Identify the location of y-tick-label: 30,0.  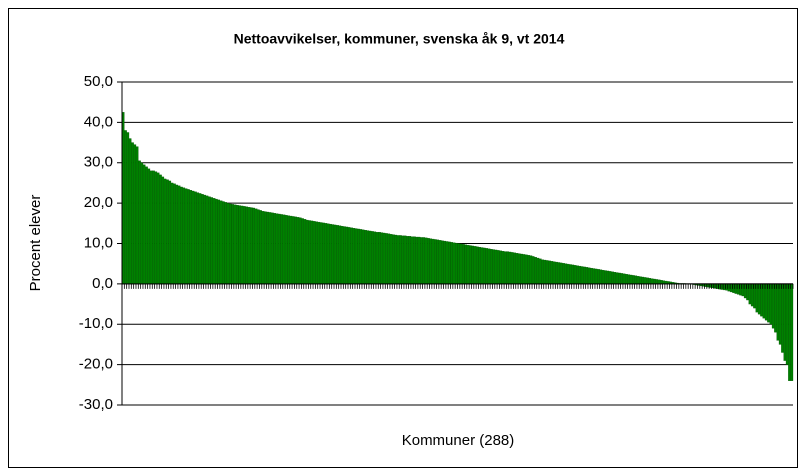
(98, 162).